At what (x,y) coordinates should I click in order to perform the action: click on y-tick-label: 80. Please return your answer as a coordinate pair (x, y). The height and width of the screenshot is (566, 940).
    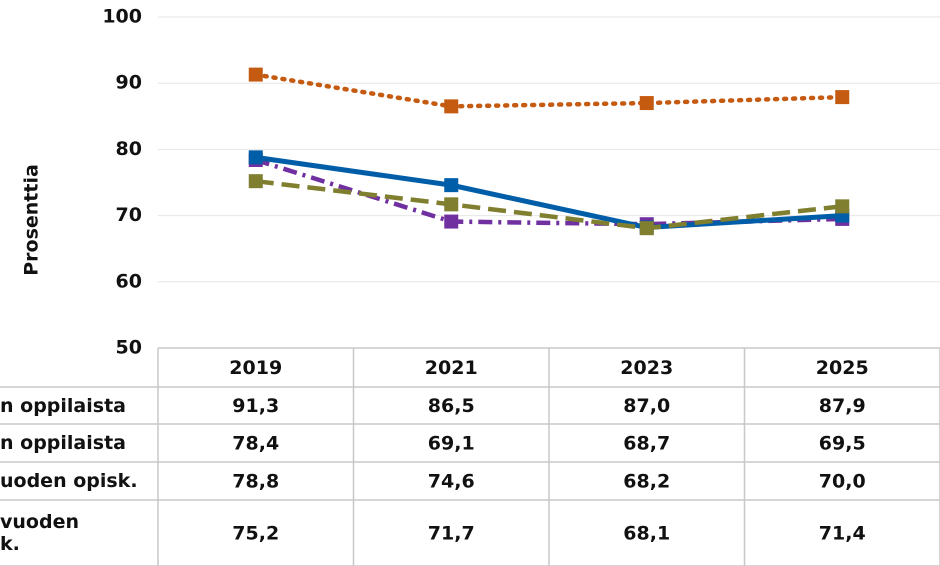
    Looking at the image, I should click on (129, 149).